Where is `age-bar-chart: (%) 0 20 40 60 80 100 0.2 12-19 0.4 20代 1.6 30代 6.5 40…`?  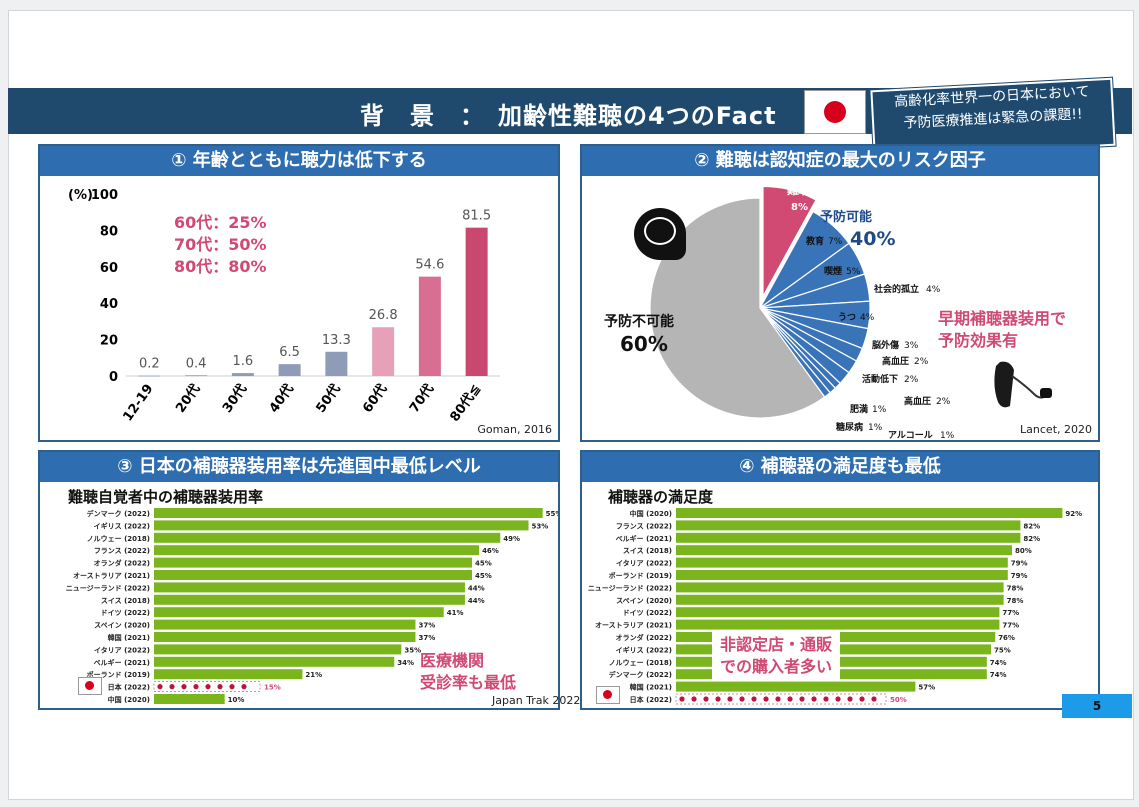 age-bar-chart: (%) 0 20 40 60 80 100 0.2 12-19 0.4 20代 1.6 30代 6.5 40… is located at coordinates (284, 306).